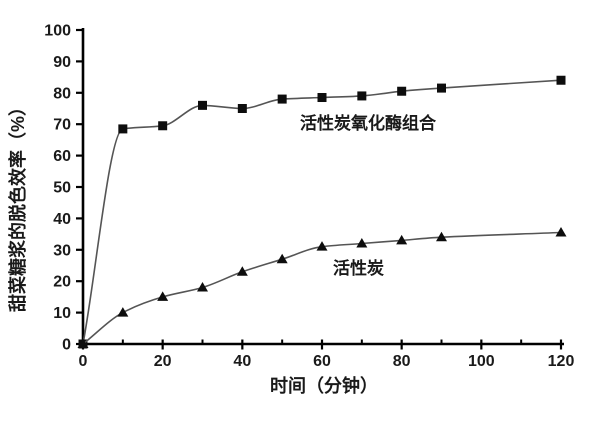  Describe the element at coordinates (62, 188) in the screenshot. I see `y-tick-label: 50` at that location.